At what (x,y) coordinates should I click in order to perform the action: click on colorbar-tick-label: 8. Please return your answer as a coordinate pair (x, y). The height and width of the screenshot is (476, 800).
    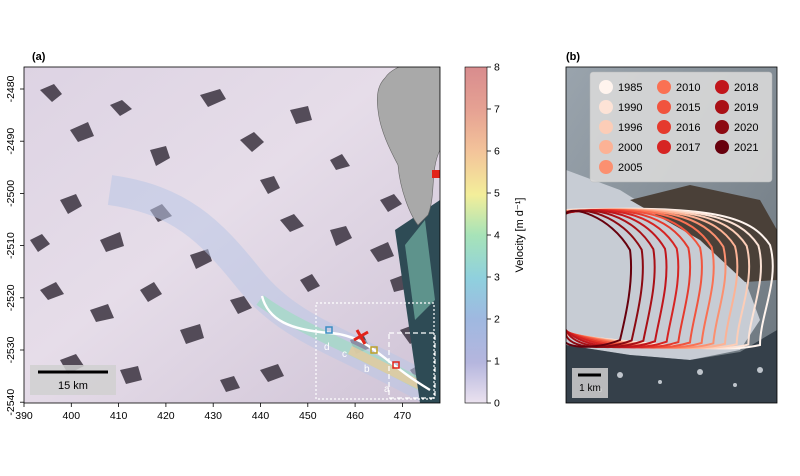
    Looking at the image, I should click on (497, 68).